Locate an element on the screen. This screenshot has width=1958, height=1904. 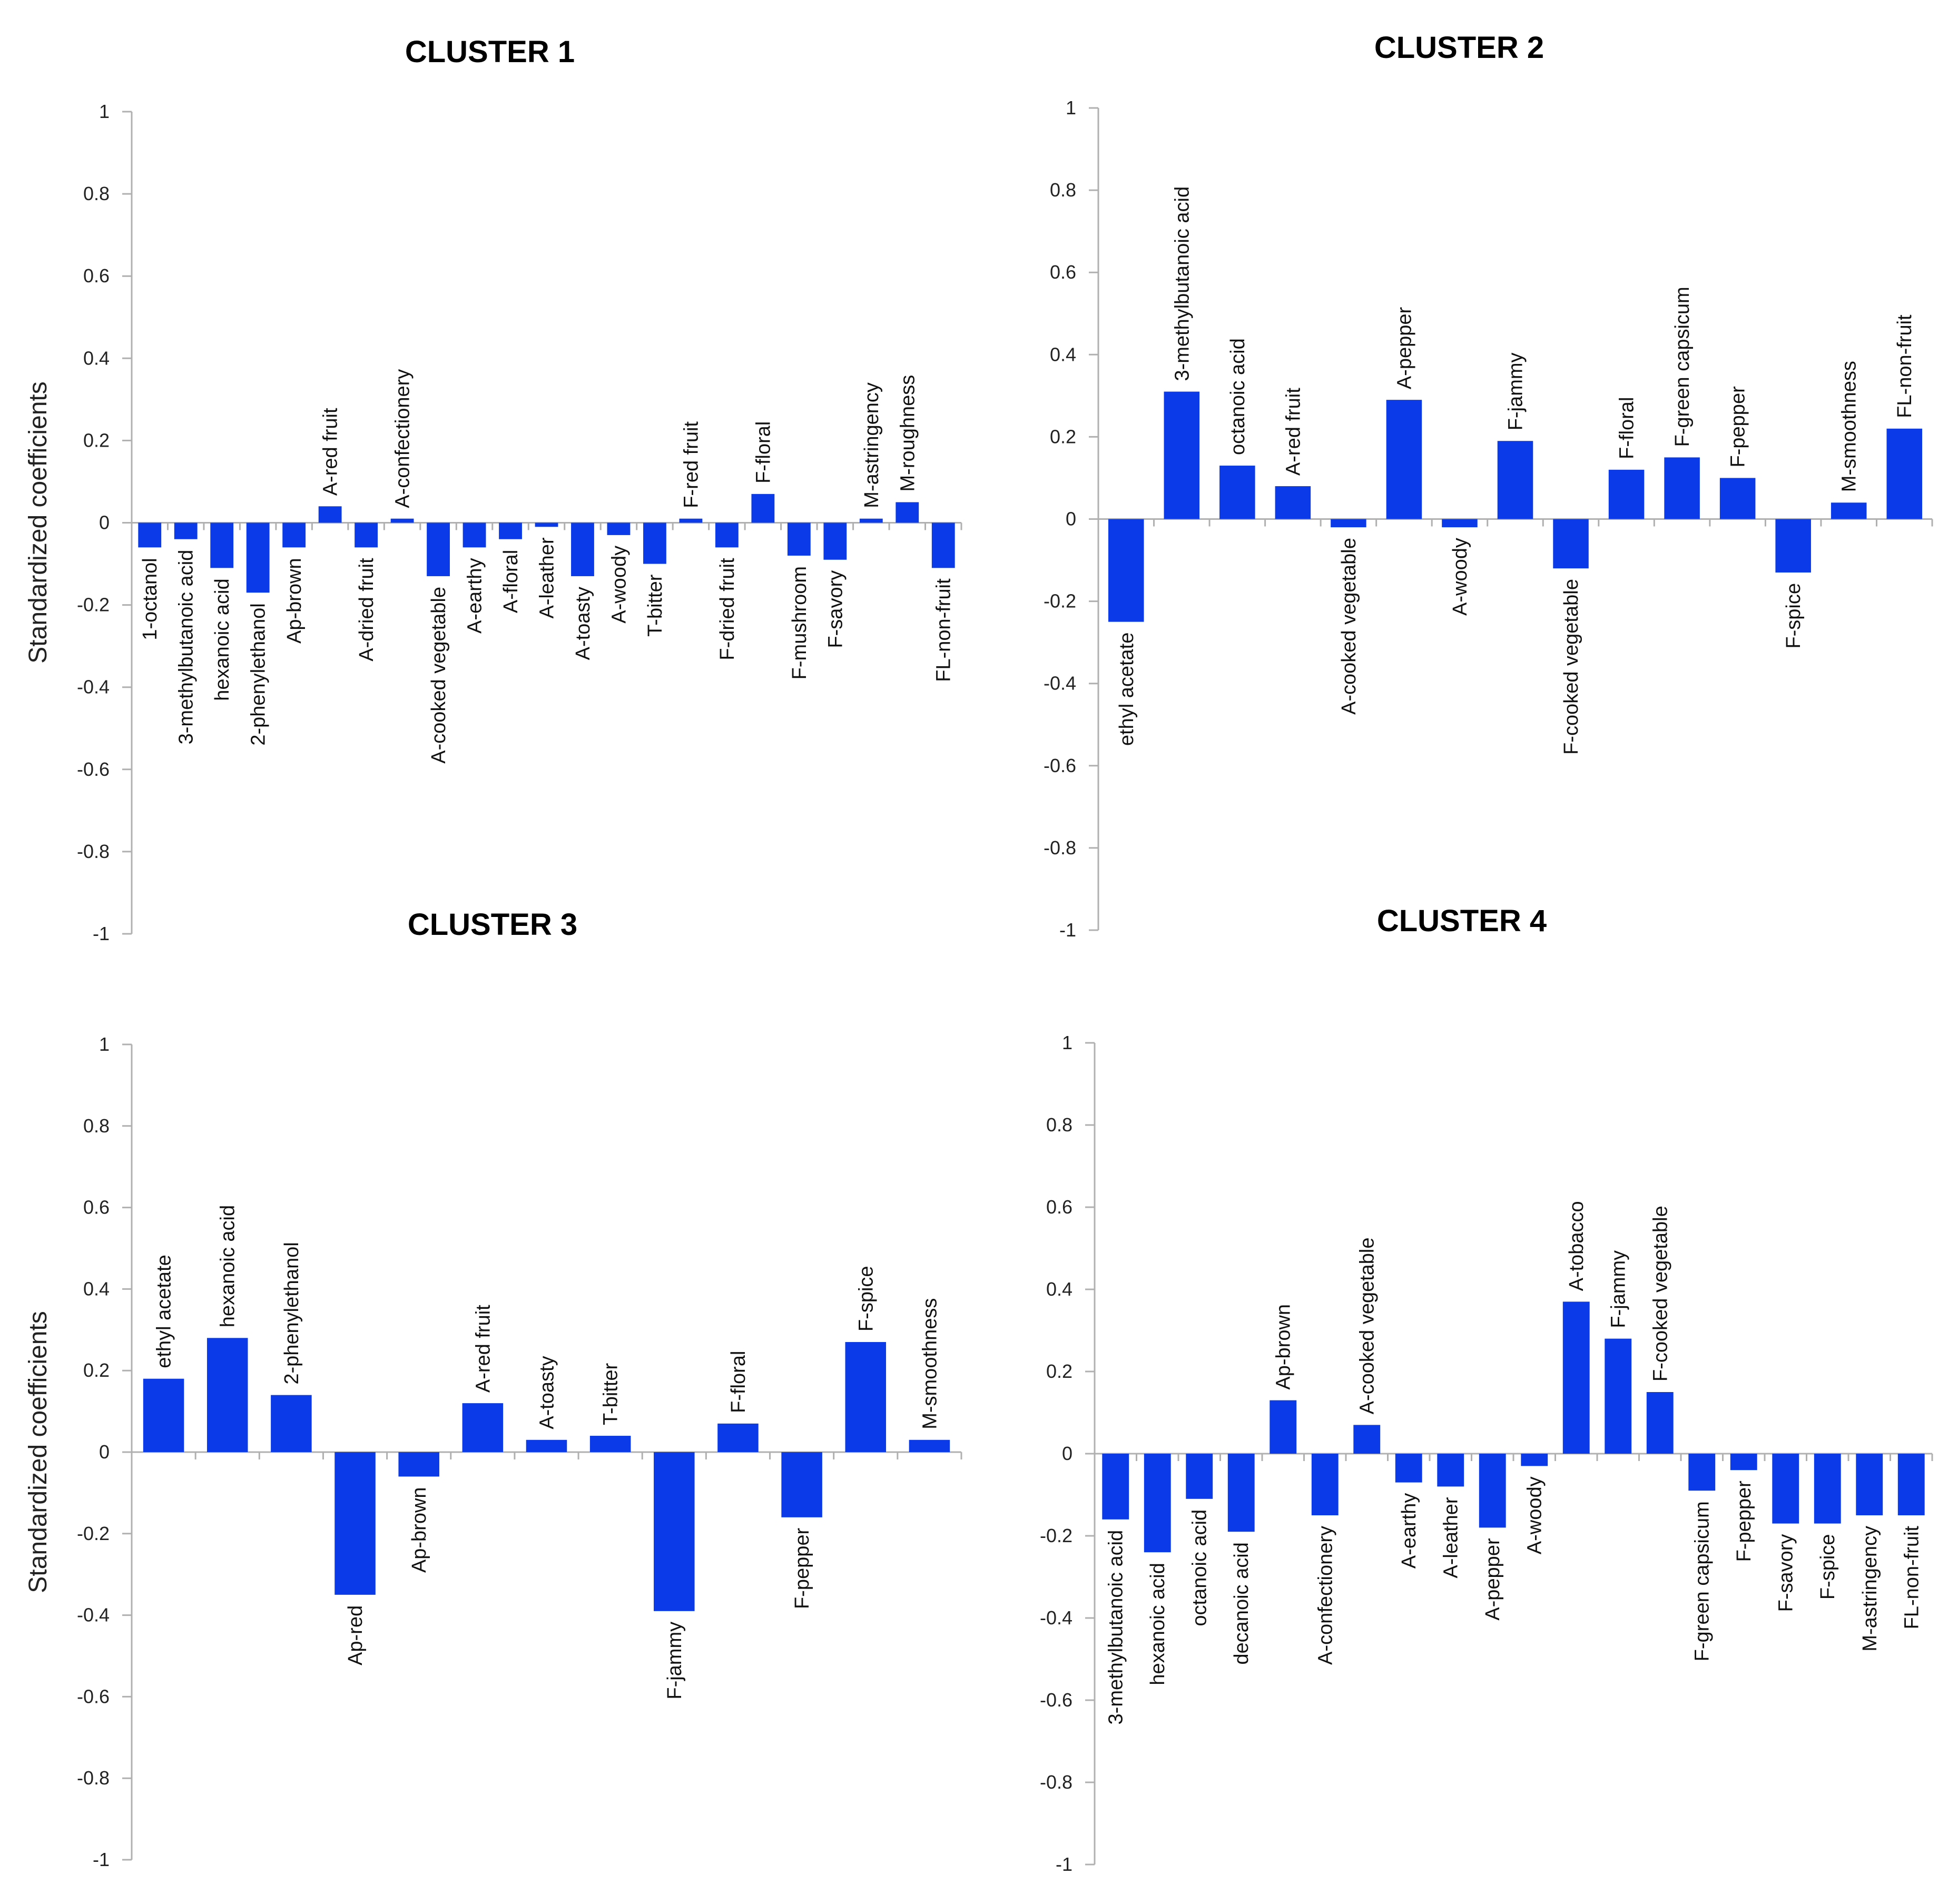
bar-label: M-smoothness is located at coordinates (930, 1363).